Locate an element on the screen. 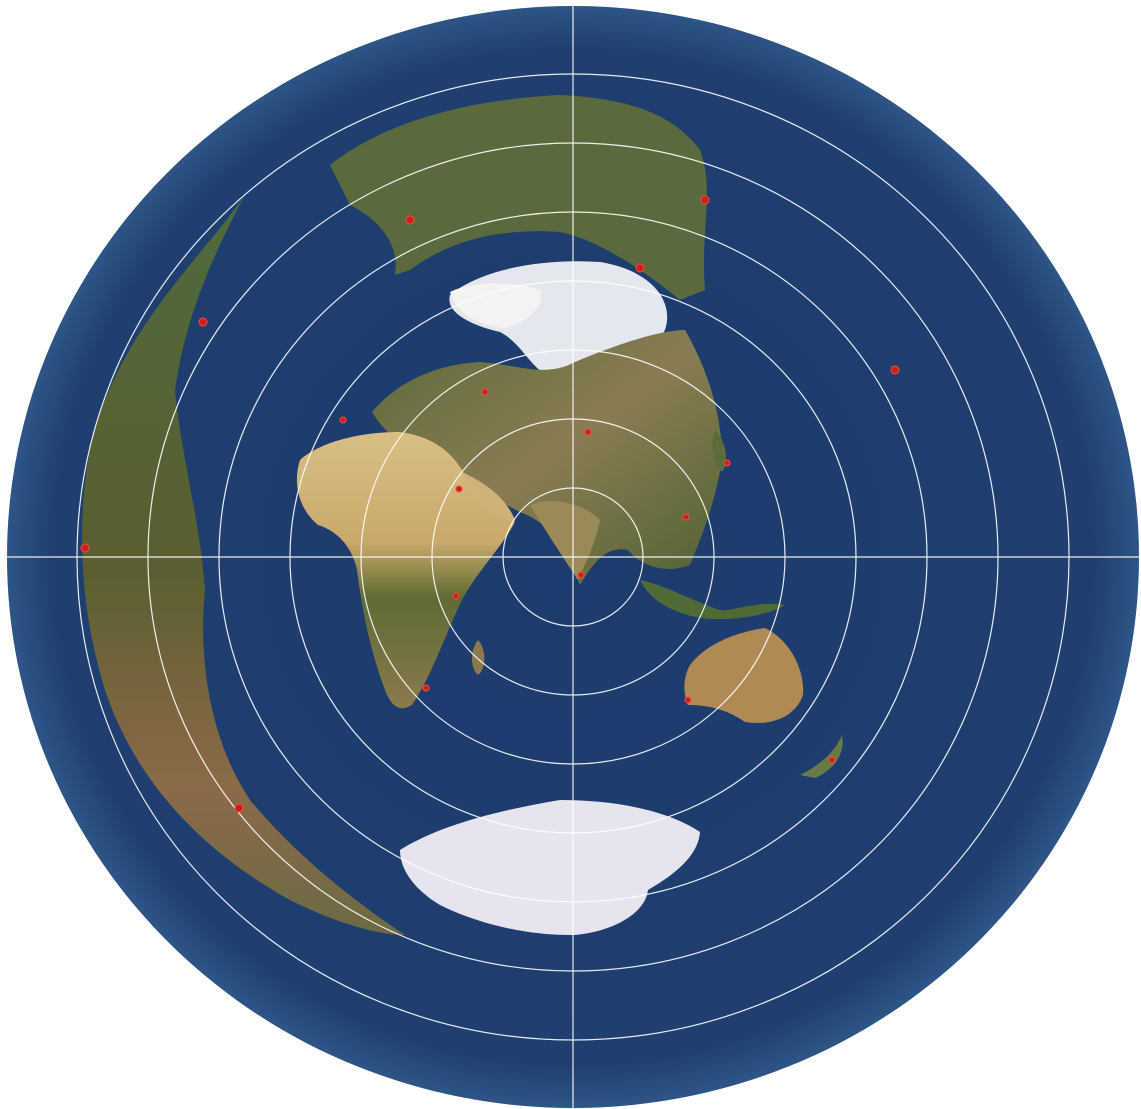 The image size is (1141, 1109). north-america is located at coordinates (518, 197).